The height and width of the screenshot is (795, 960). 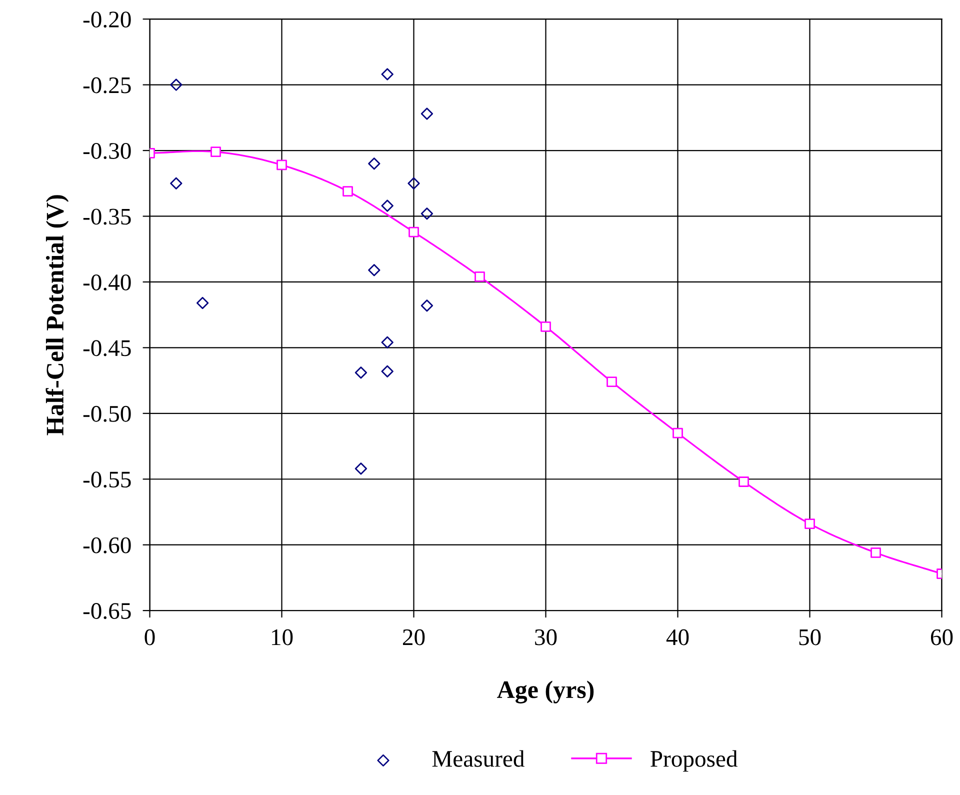 What do you see at coordinates (545, 692) in the screenshot?
I see `x-axis-title: Age (yrs)` at bounding box center [545, 692].